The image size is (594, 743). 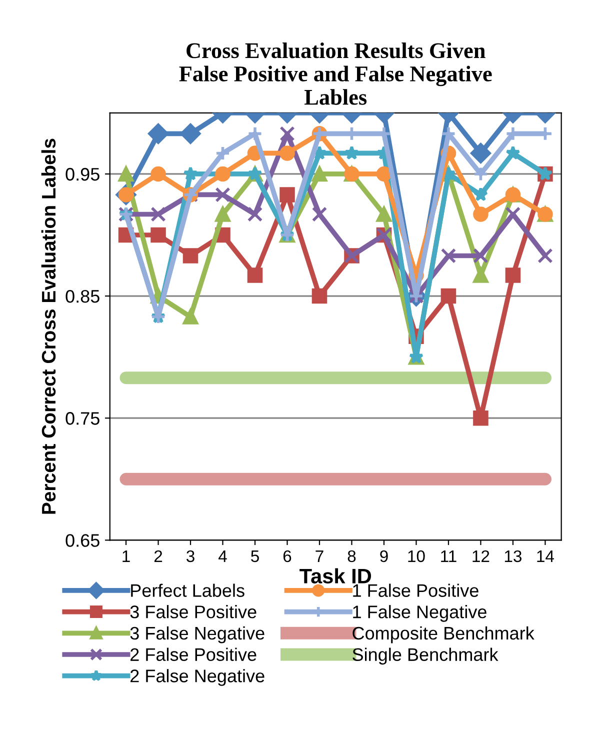 What do you see at coordinates (320, 556) in the screenshot?
I see `x-tick-label: 7` at bounding box center [320, 556].